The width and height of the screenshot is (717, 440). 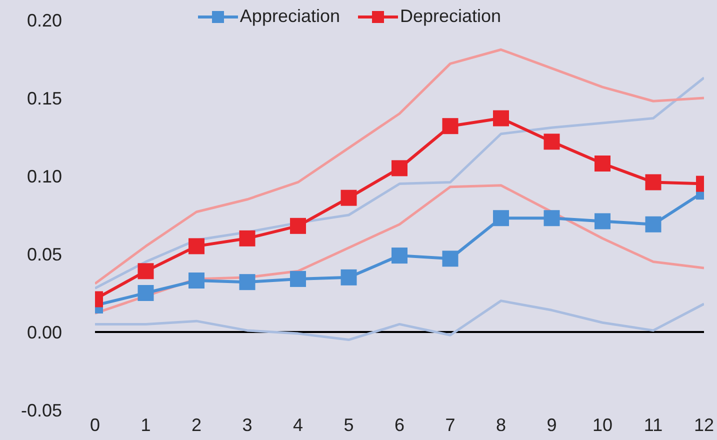 What do you see at coordinates (44, 20) in the screenshot?
I see `y-tick-label: 0.20` at bounding box center [44, 20].